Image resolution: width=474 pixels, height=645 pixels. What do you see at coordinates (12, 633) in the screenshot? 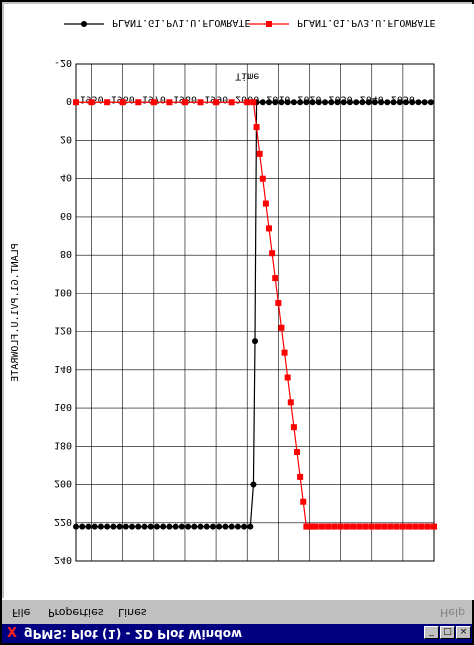
I see `app-close-icon: X` at bounding box center [12, 633].